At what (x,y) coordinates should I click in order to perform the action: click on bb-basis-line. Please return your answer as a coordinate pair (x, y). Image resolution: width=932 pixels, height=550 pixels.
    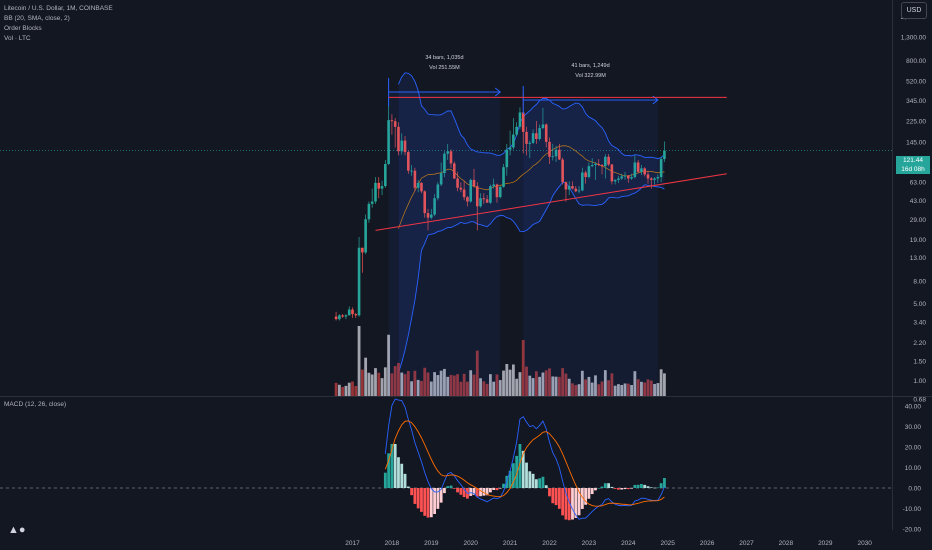
    Looking at the image, I should click on (531, 187).